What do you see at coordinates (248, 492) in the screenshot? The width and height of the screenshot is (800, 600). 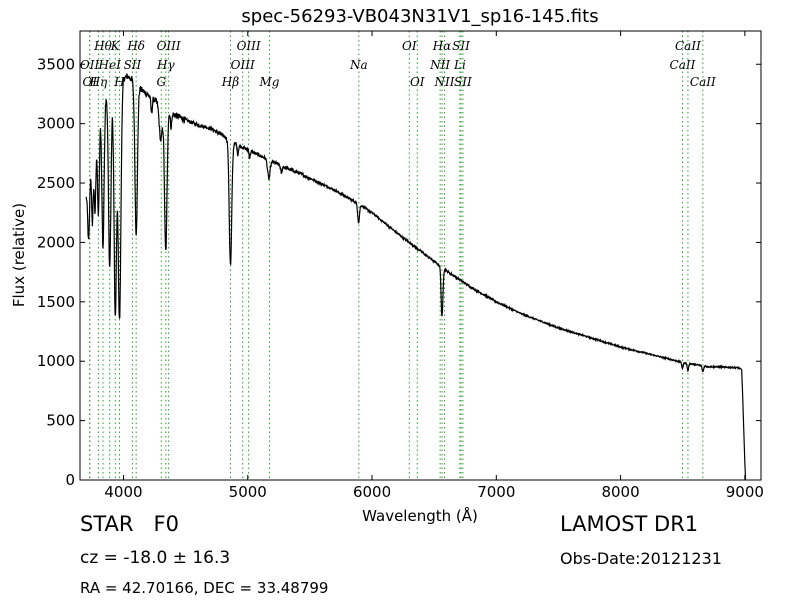 I see `x-tick-label: 5000` at bounding box center [248, 492].